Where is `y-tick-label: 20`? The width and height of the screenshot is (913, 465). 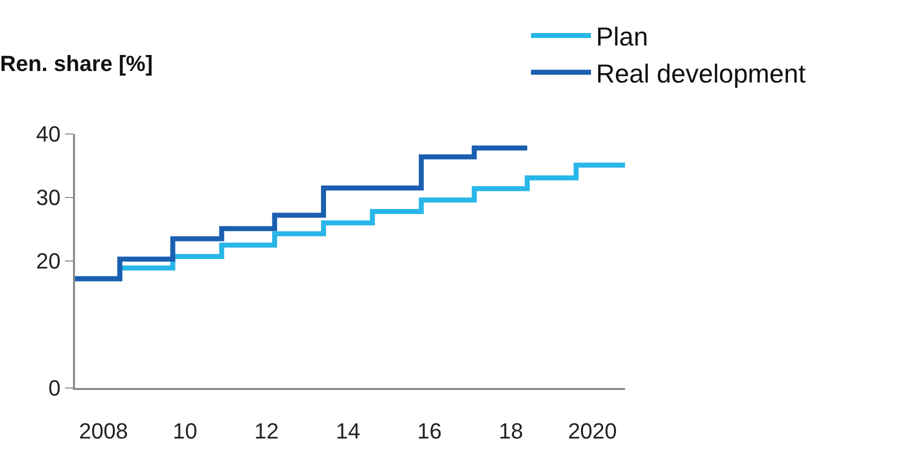 y-tick-label: 20 is located at coordinates (48, 261).